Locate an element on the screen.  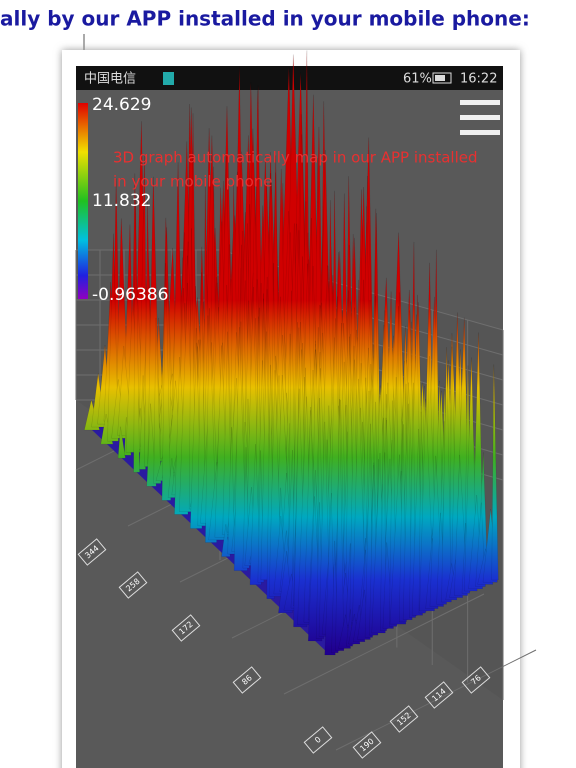
axis-label-text: 0 is located at coordinates (318, 740).